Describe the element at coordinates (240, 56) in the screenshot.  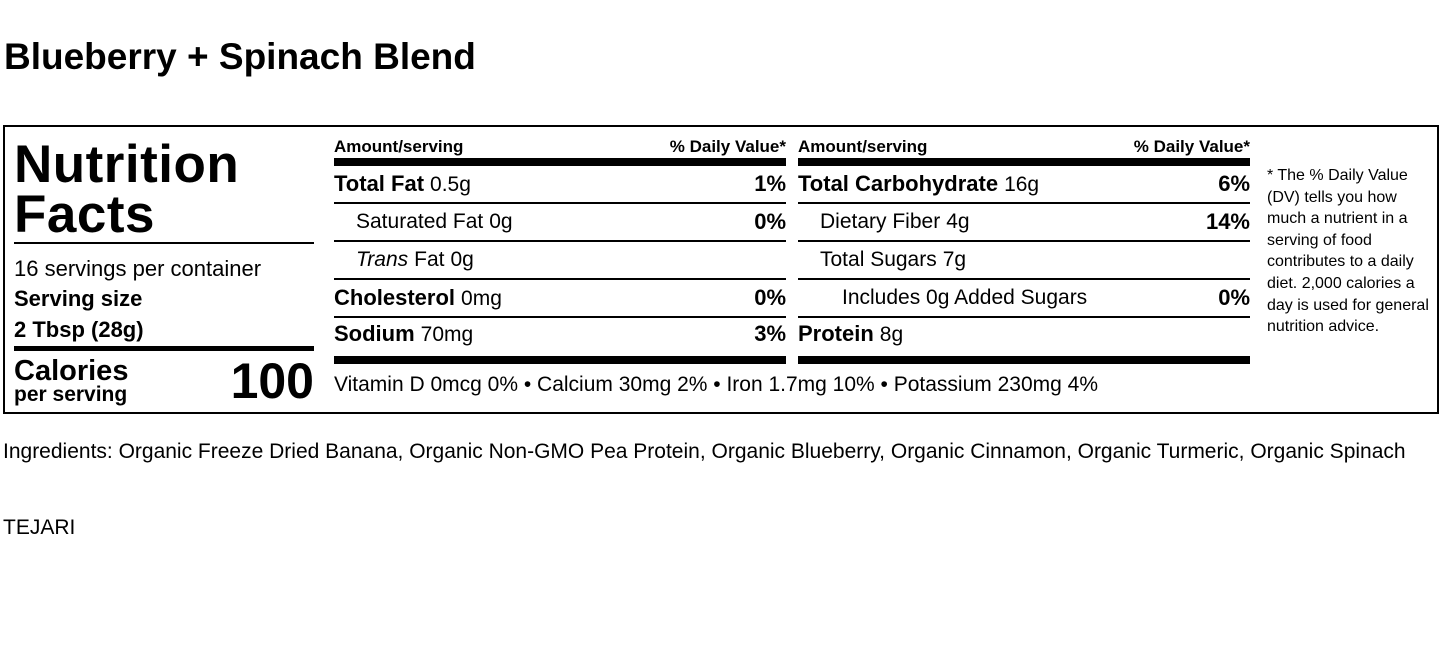
I see `product-title: Blueberry + Spinach Blend` at that location.